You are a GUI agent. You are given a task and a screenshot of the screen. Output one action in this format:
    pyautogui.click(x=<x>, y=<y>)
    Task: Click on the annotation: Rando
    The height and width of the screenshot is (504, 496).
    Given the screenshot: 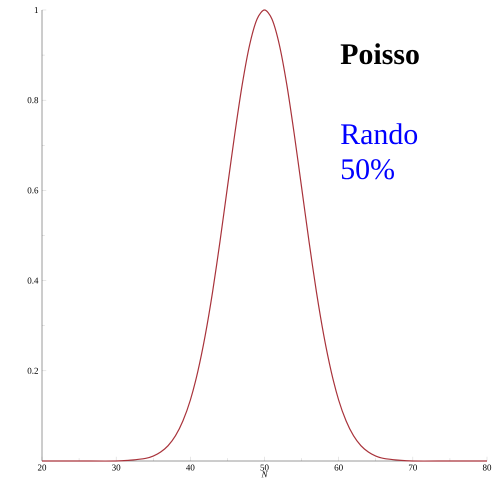 What is the action you would take?
    pyautogui.click(x=379, y=133)
    